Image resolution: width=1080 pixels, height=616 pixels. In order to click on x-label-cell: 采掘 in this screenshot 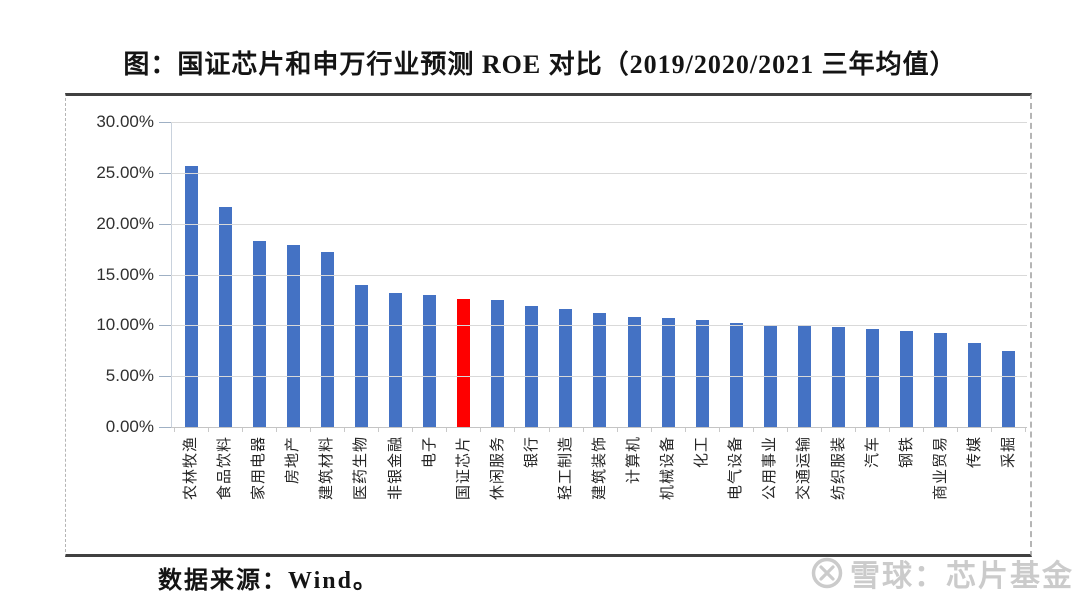, I will do `click(1009, 491)`.